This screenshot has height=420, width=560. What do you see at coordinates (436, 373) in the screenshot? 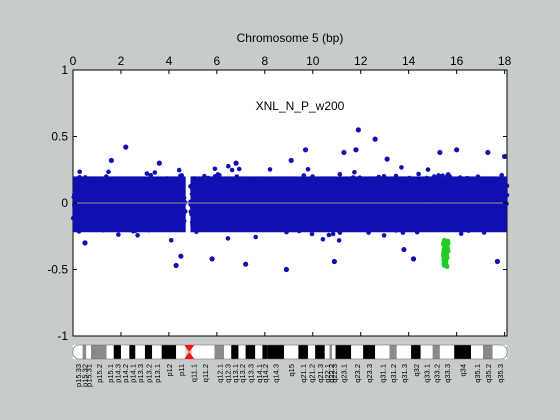
I see `band-label: q33.2` at bounding box center [436, 373].